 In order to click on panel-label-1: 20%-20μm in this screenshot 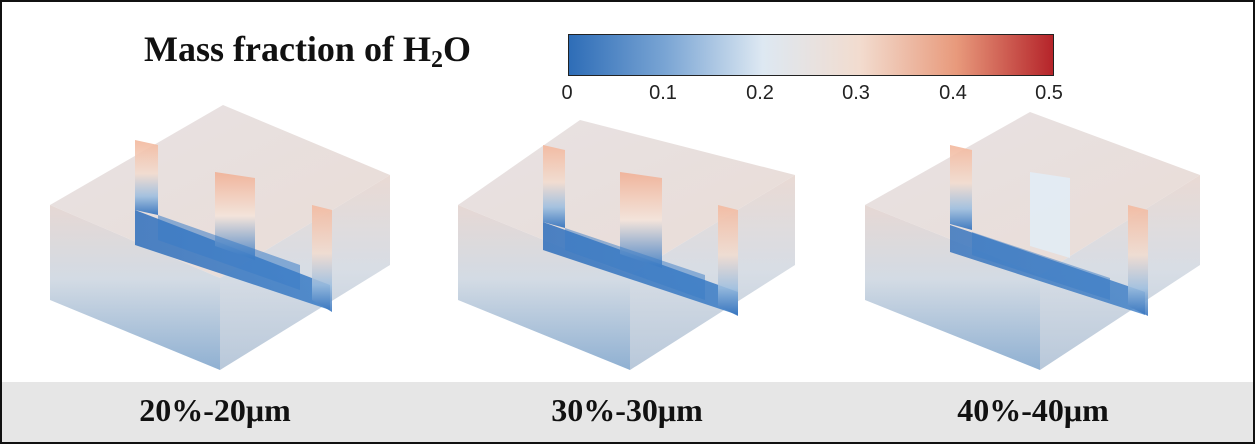, I will do `click(215, 410)`.